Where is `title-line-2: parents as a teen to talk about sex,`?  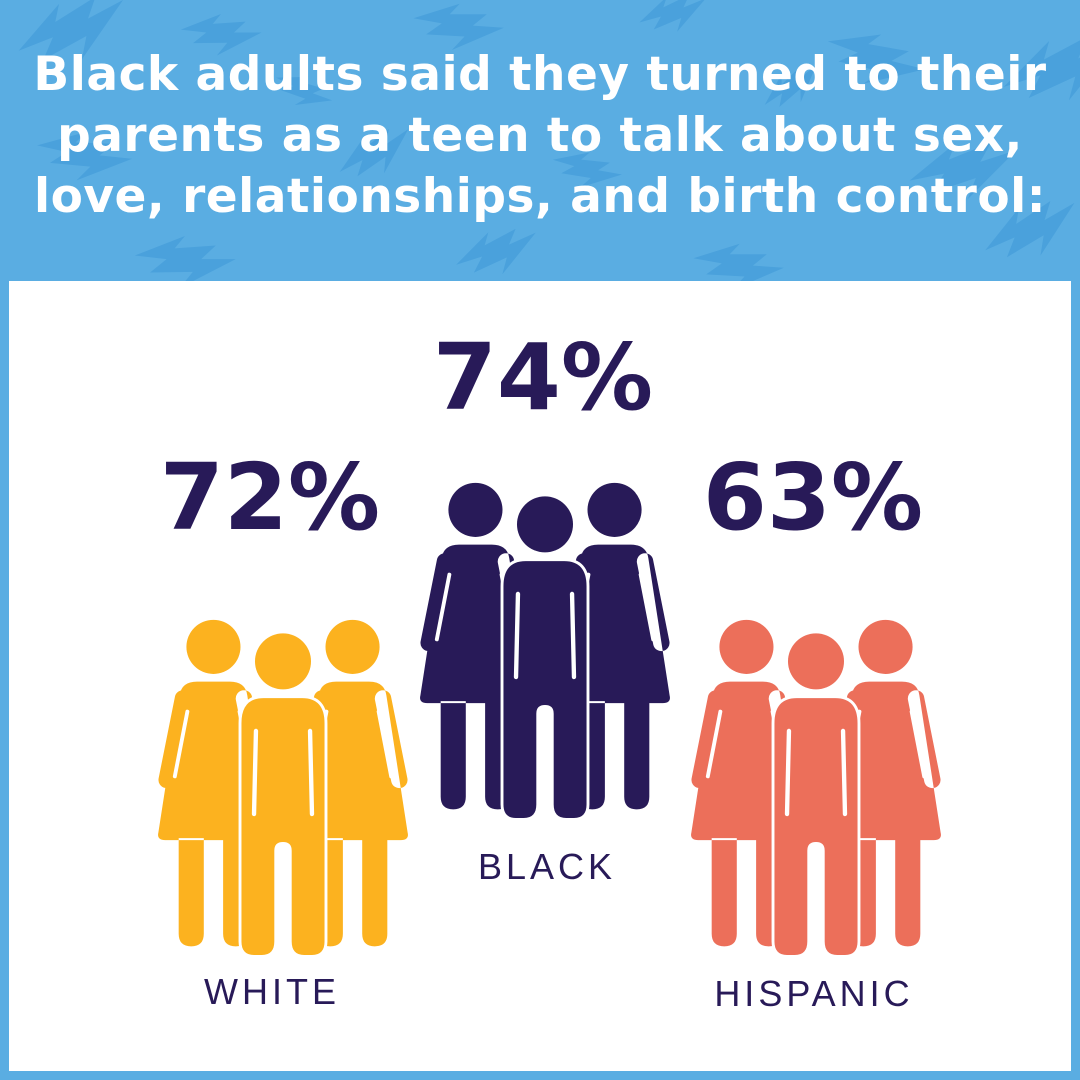 title-line-2: parents as a teen to talk about sex, is located at coordinates (540, 135).